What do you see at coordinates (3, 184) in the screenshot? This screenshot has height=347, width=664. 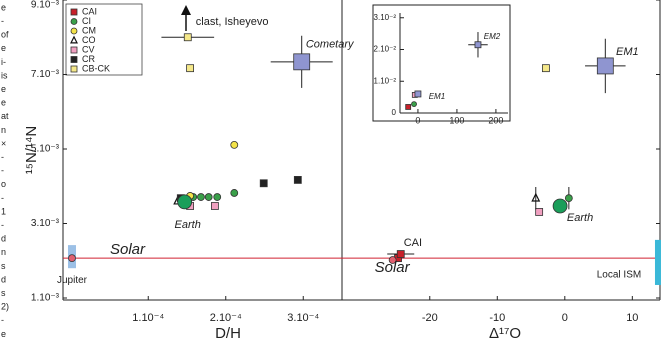 I see `margin-fragment: o` at bounding box center [3, 184].